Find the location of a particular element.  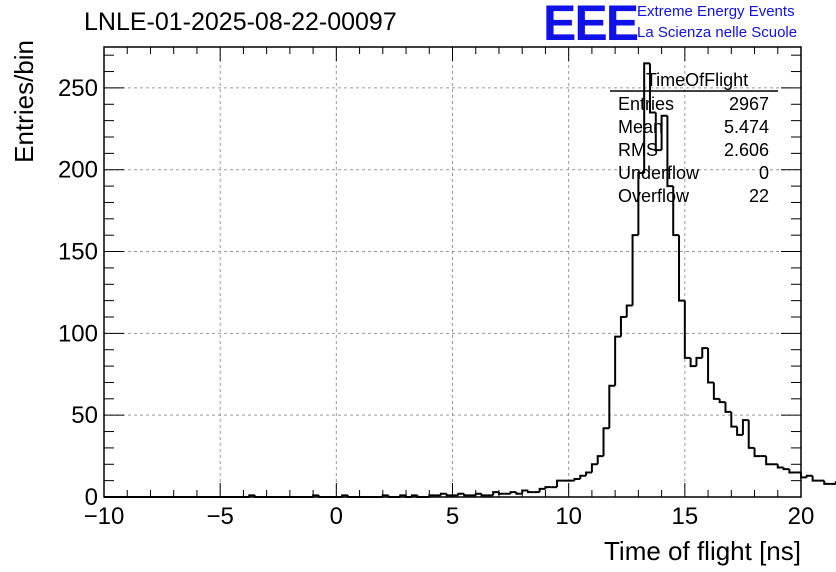

x-tick-label: −5 is located at coordinates (219, 516).